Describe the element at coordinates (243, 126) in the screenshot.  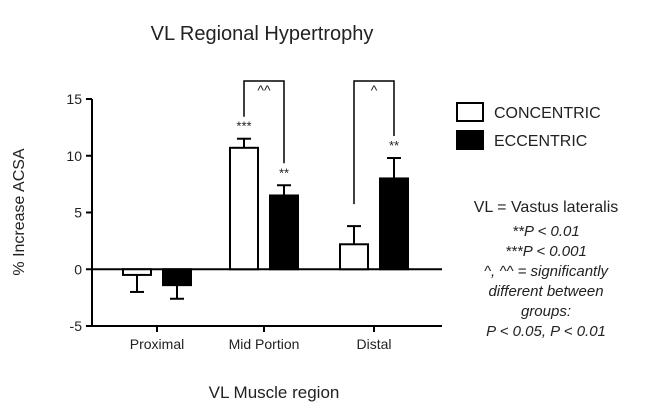
I see `significance-label: ***` at that location.